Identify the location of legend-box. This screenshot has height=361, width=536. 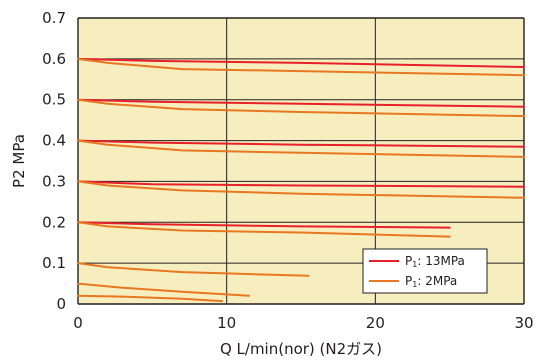
(425, 271).